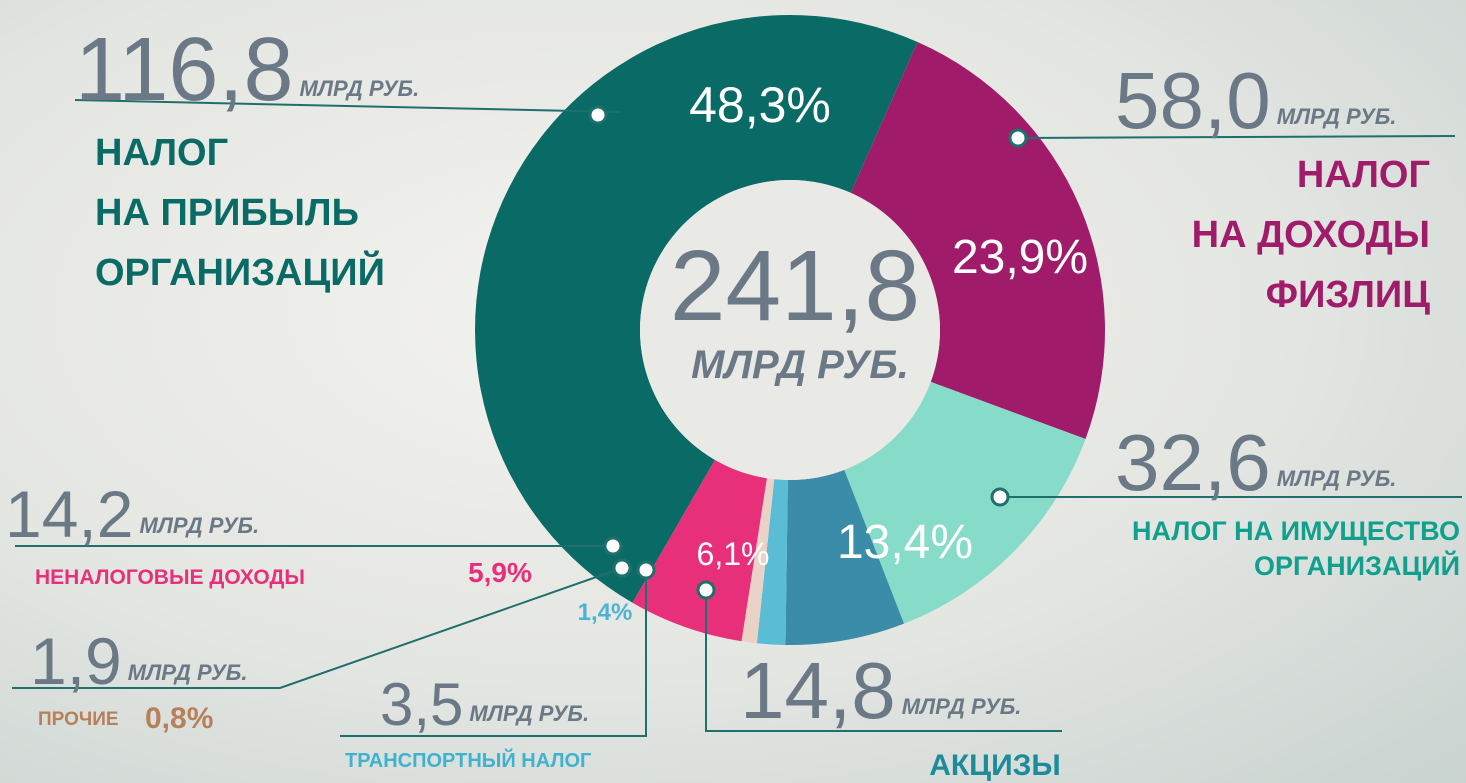 Image resolution: width=1466 pixels, height=783 pixels. What do you see at coordinates (76, 661) in the screenshot?
I see `value-label: 1,9` at bounding box center [76, 661].